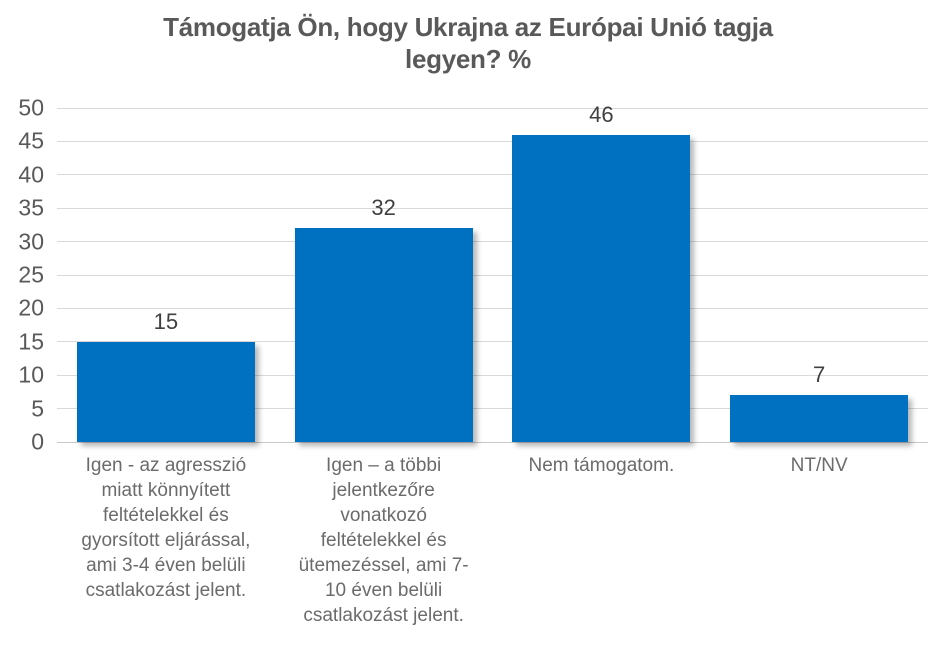 The width and height of the screenshot is (936, 660). Describe the element at coordinates (601, 114) in the screenshot. I see `data-label: 46` at that location.